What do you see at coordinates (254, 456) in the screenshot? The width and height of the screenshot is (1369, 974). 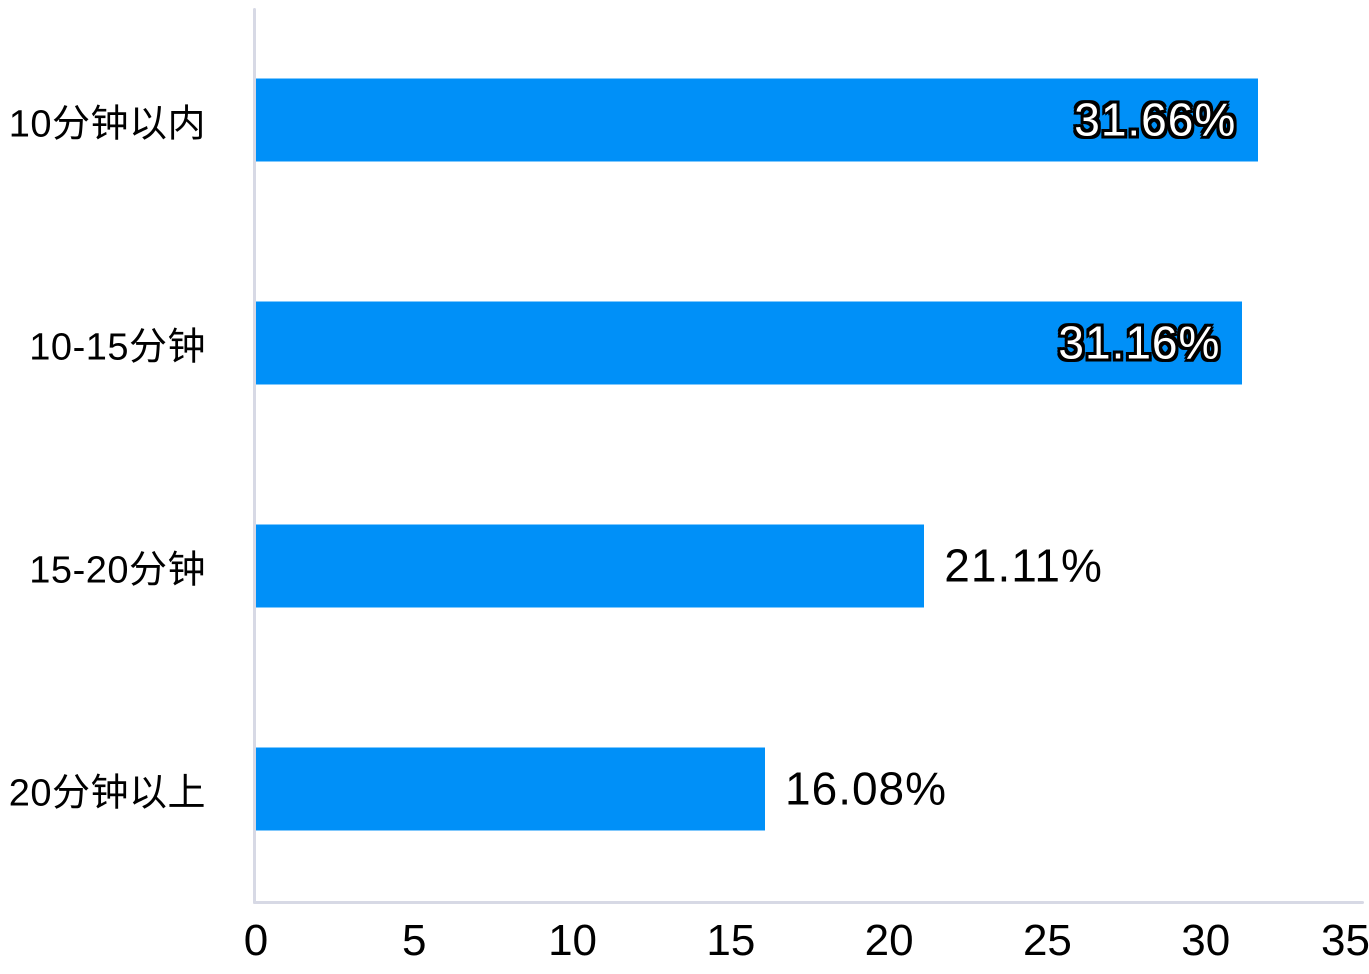 I see `y-axis-line` at bounding box center [254, 456].